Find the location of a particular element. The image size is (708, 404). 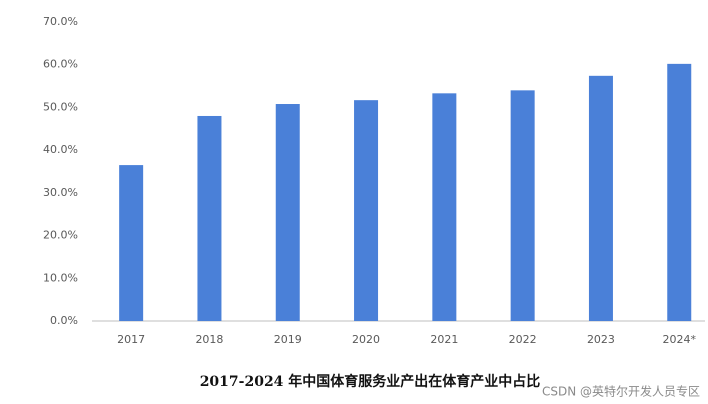

chart-title: 2017-2024 年中国体育服务业产出在体育产业中占比 is located at coordinates (370, 381).